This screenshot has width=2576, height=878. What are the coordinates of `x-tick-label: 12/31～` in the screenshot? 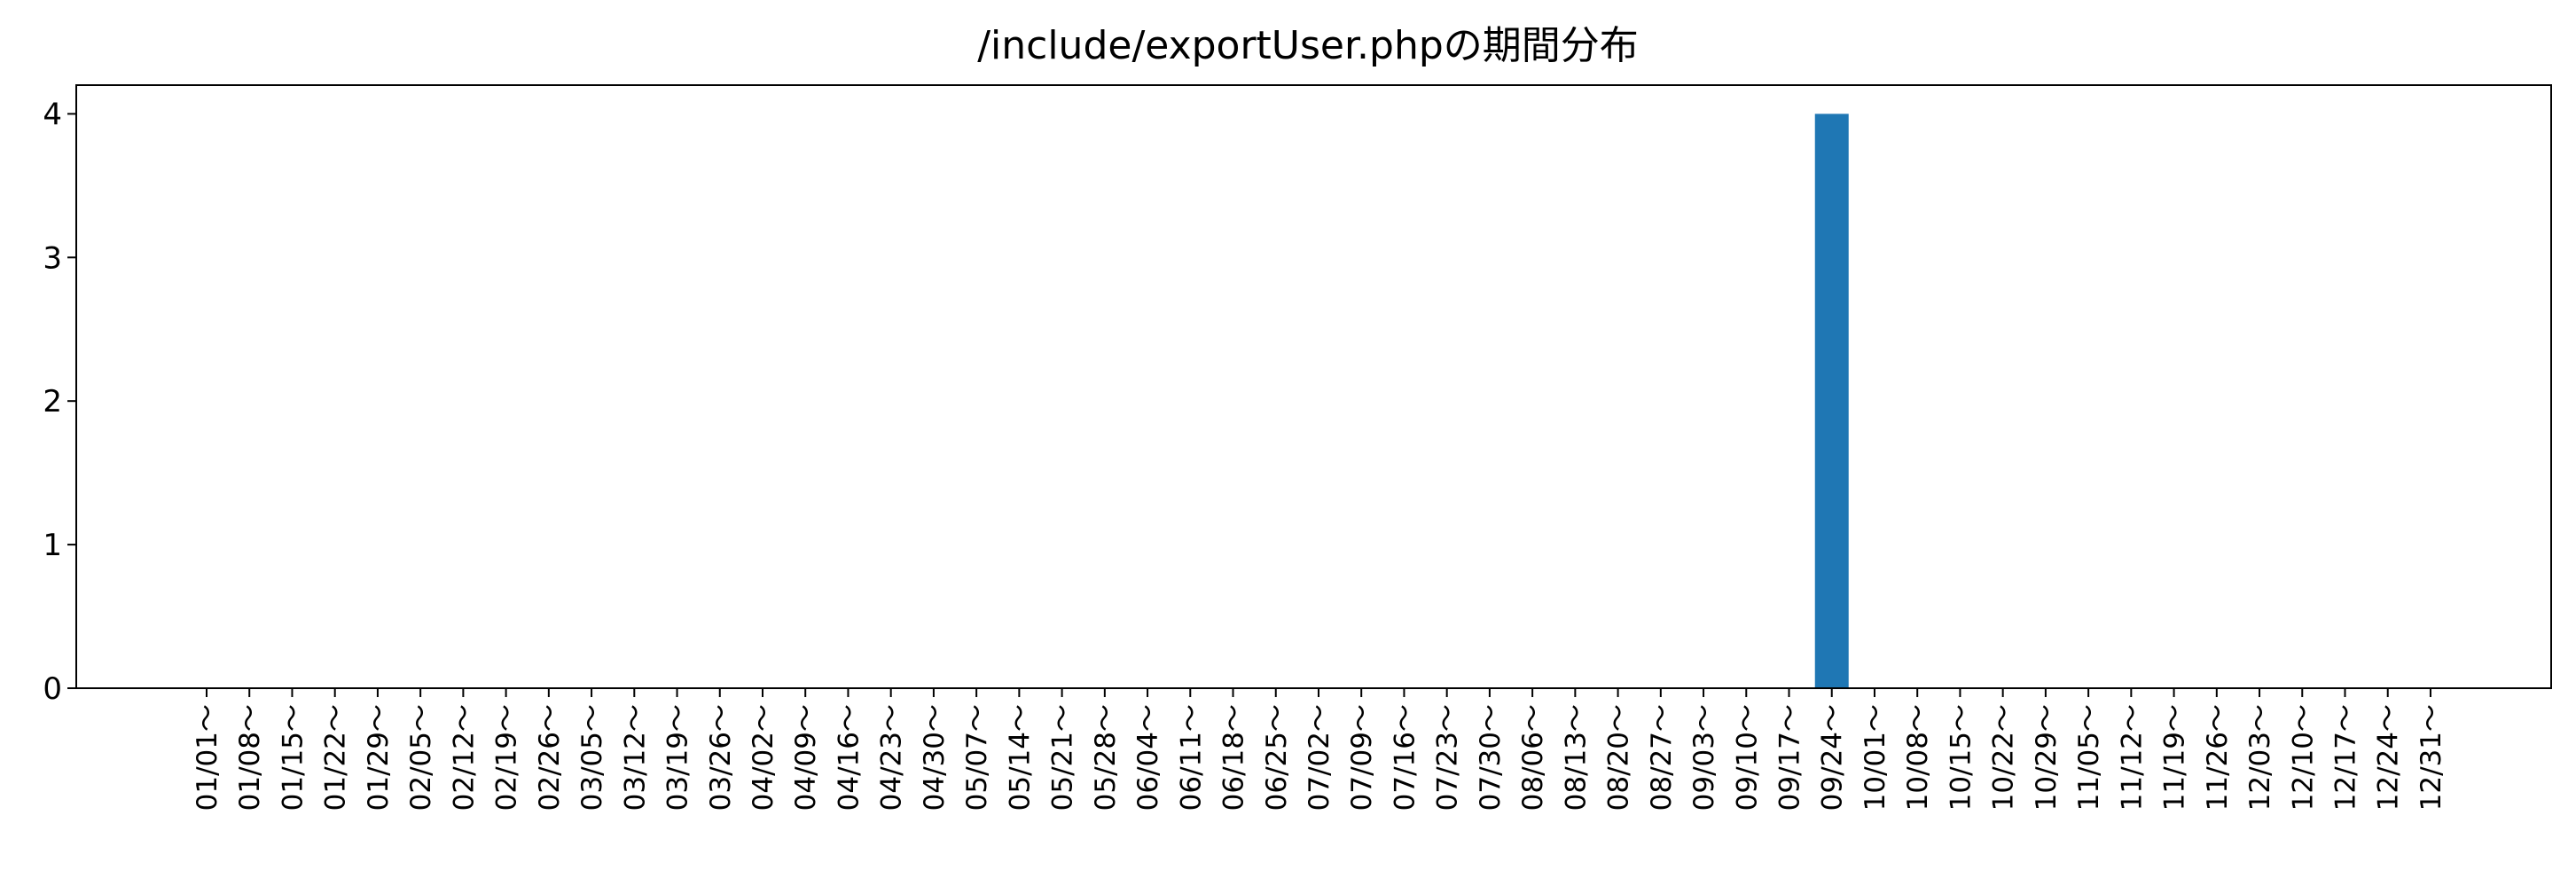 It's located at (2431, 758).